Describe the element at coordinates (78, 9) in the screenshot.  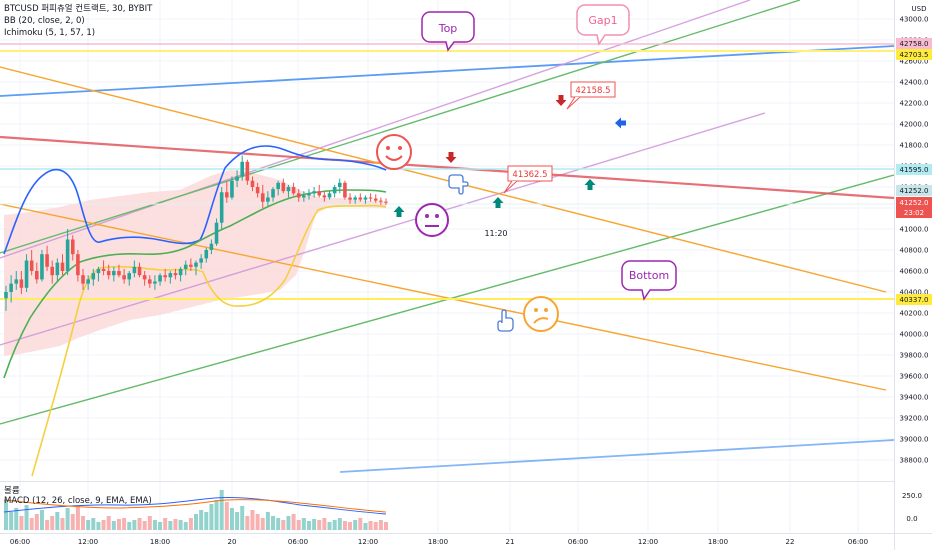
I see `symbol-legend: BTCUSD 퍼피츄얼 컨트랙트, 30, BYBIT` at that location.